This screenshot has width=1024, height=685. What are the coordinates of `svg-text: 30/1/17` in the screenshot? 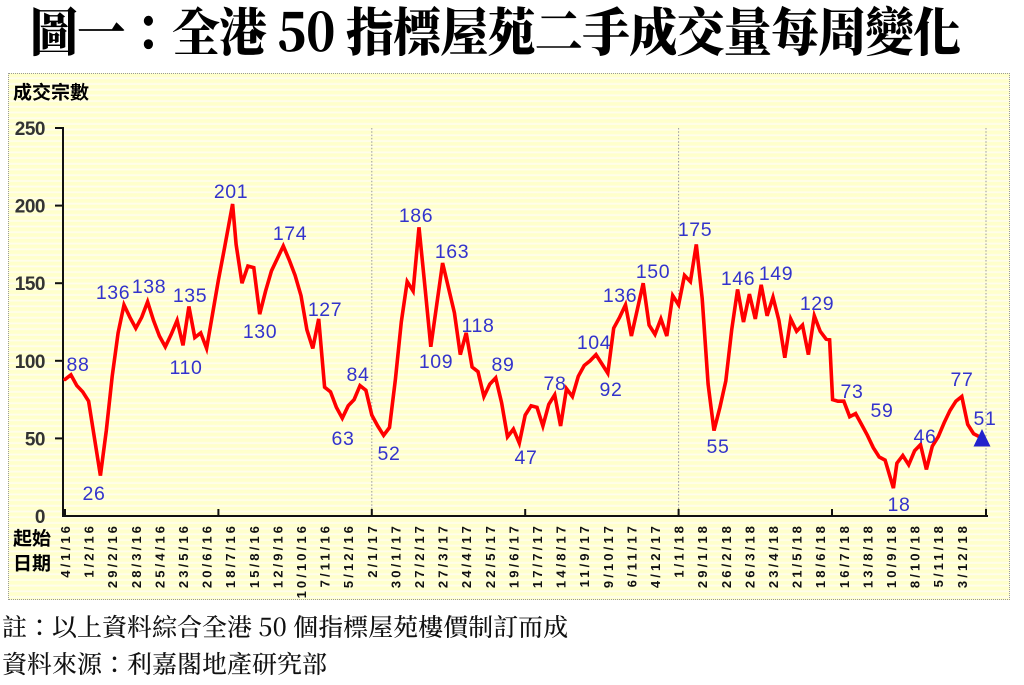 It's located at (395, 555).